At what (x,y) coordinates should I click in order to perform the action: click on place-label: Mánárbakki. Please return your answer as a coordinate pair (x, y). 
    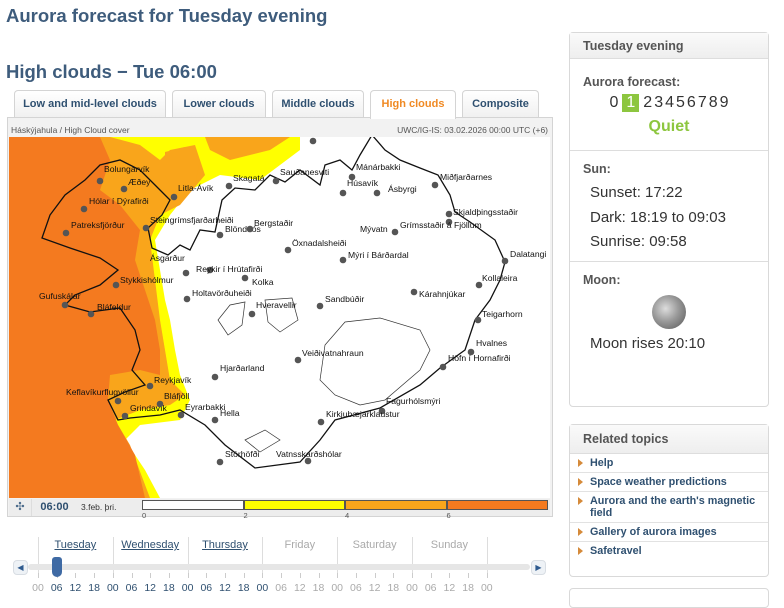
    Looking at the image, I should click on (378, 167).